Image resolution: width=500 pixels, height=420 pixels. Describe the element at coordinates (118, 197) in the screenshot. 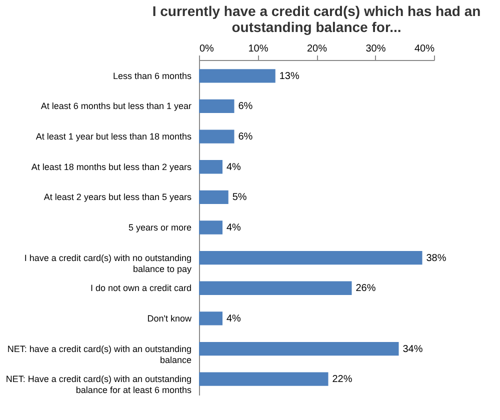

I see `y-tick-label: At least 2 years but less than 5 years` at that location.